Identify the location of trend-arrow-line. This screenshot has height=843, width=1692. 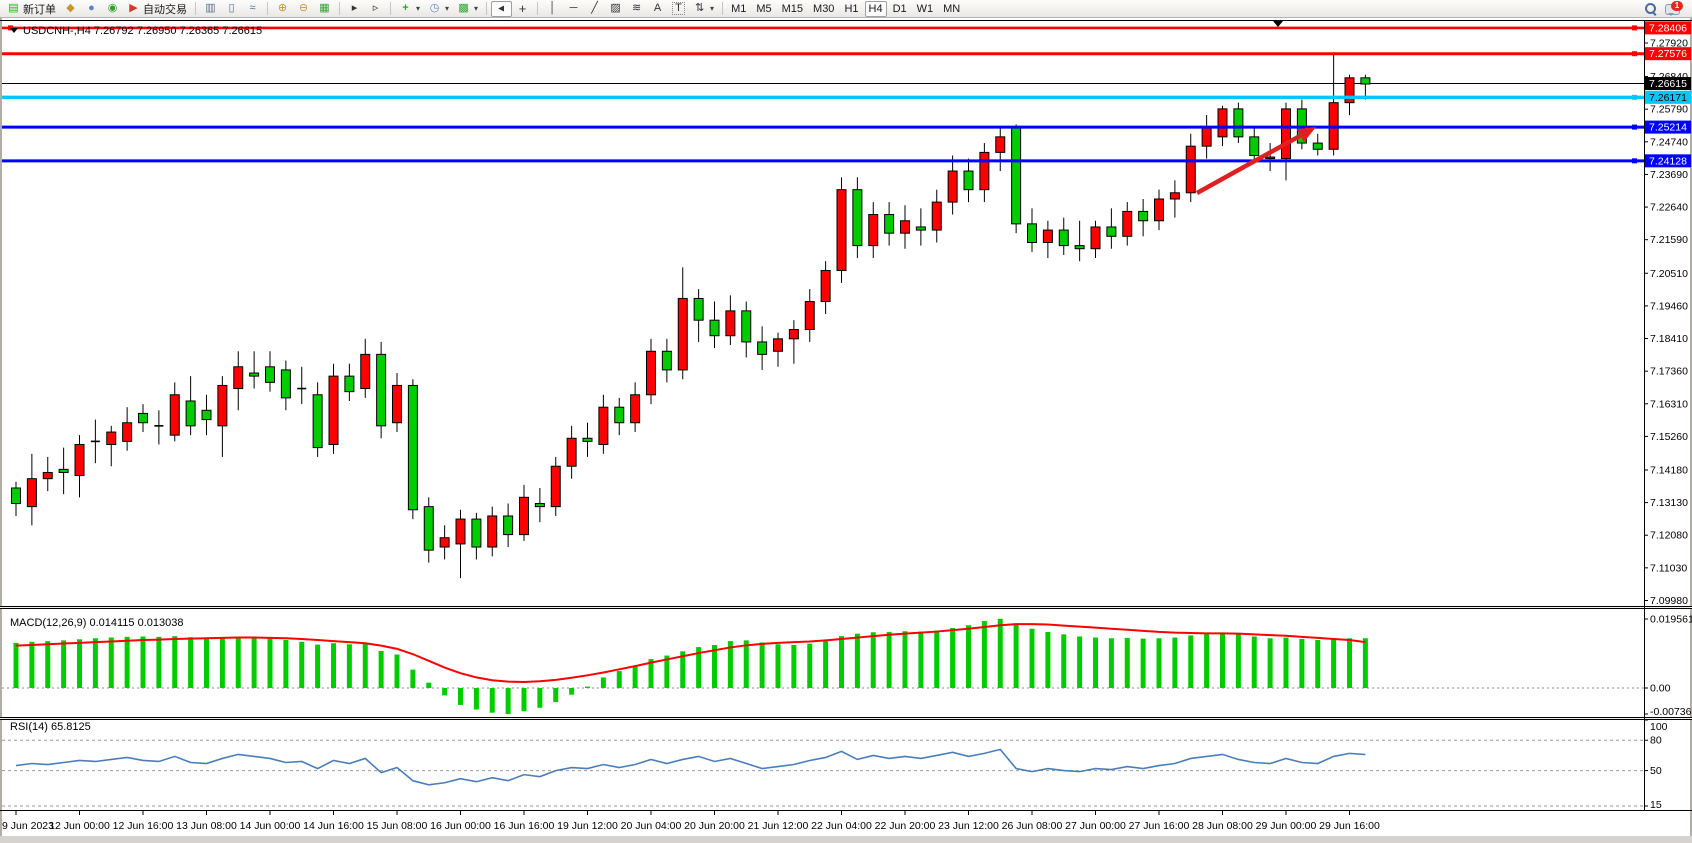
(1250, 163).